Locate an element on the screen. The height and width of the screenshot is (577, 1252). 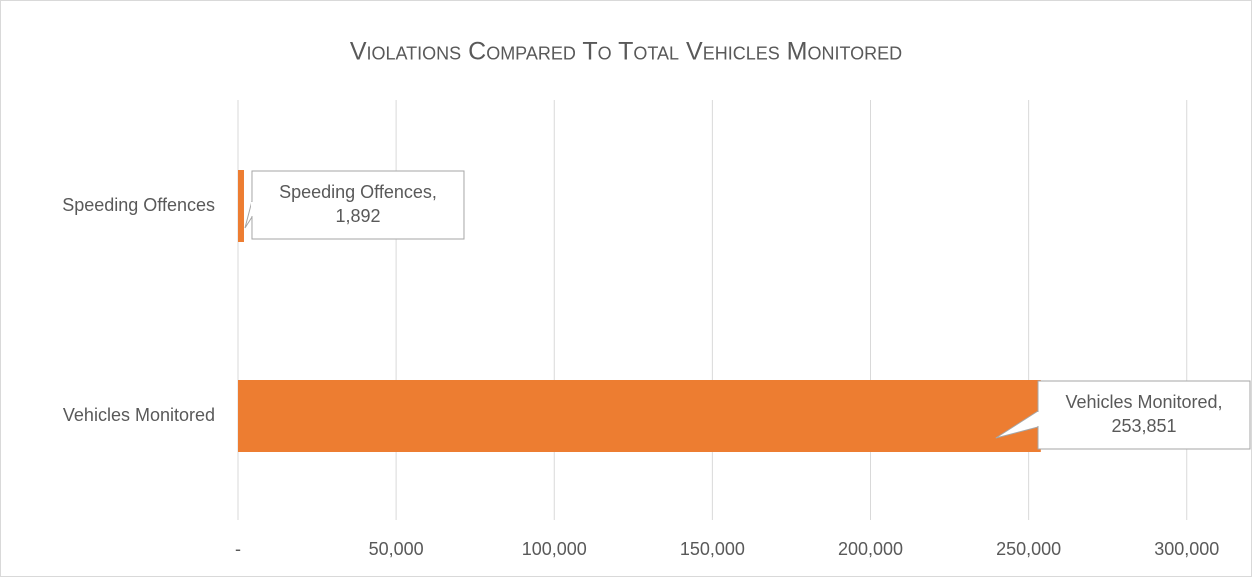
x-tick-label: 300,000 is located at coordinates (1186, 549).